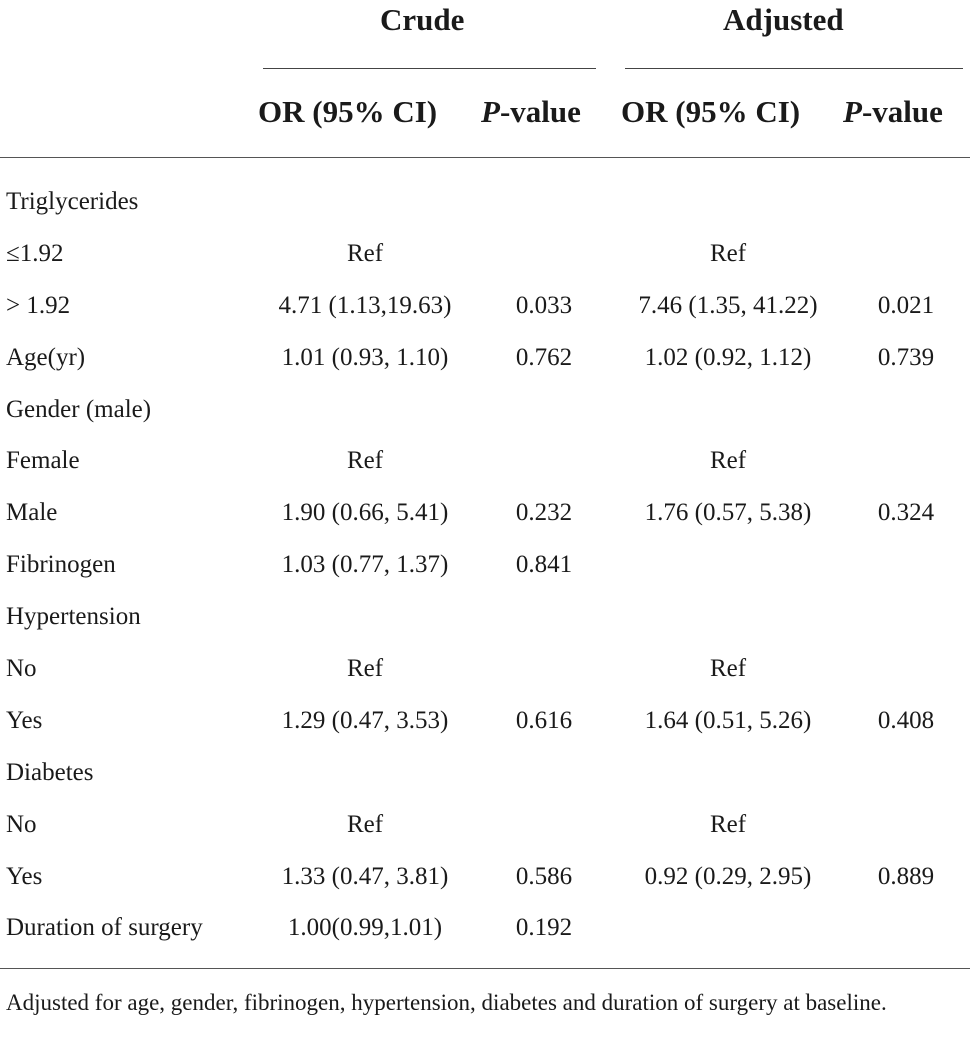  I want to click on row-label: Age(yr), so click(46, 357).